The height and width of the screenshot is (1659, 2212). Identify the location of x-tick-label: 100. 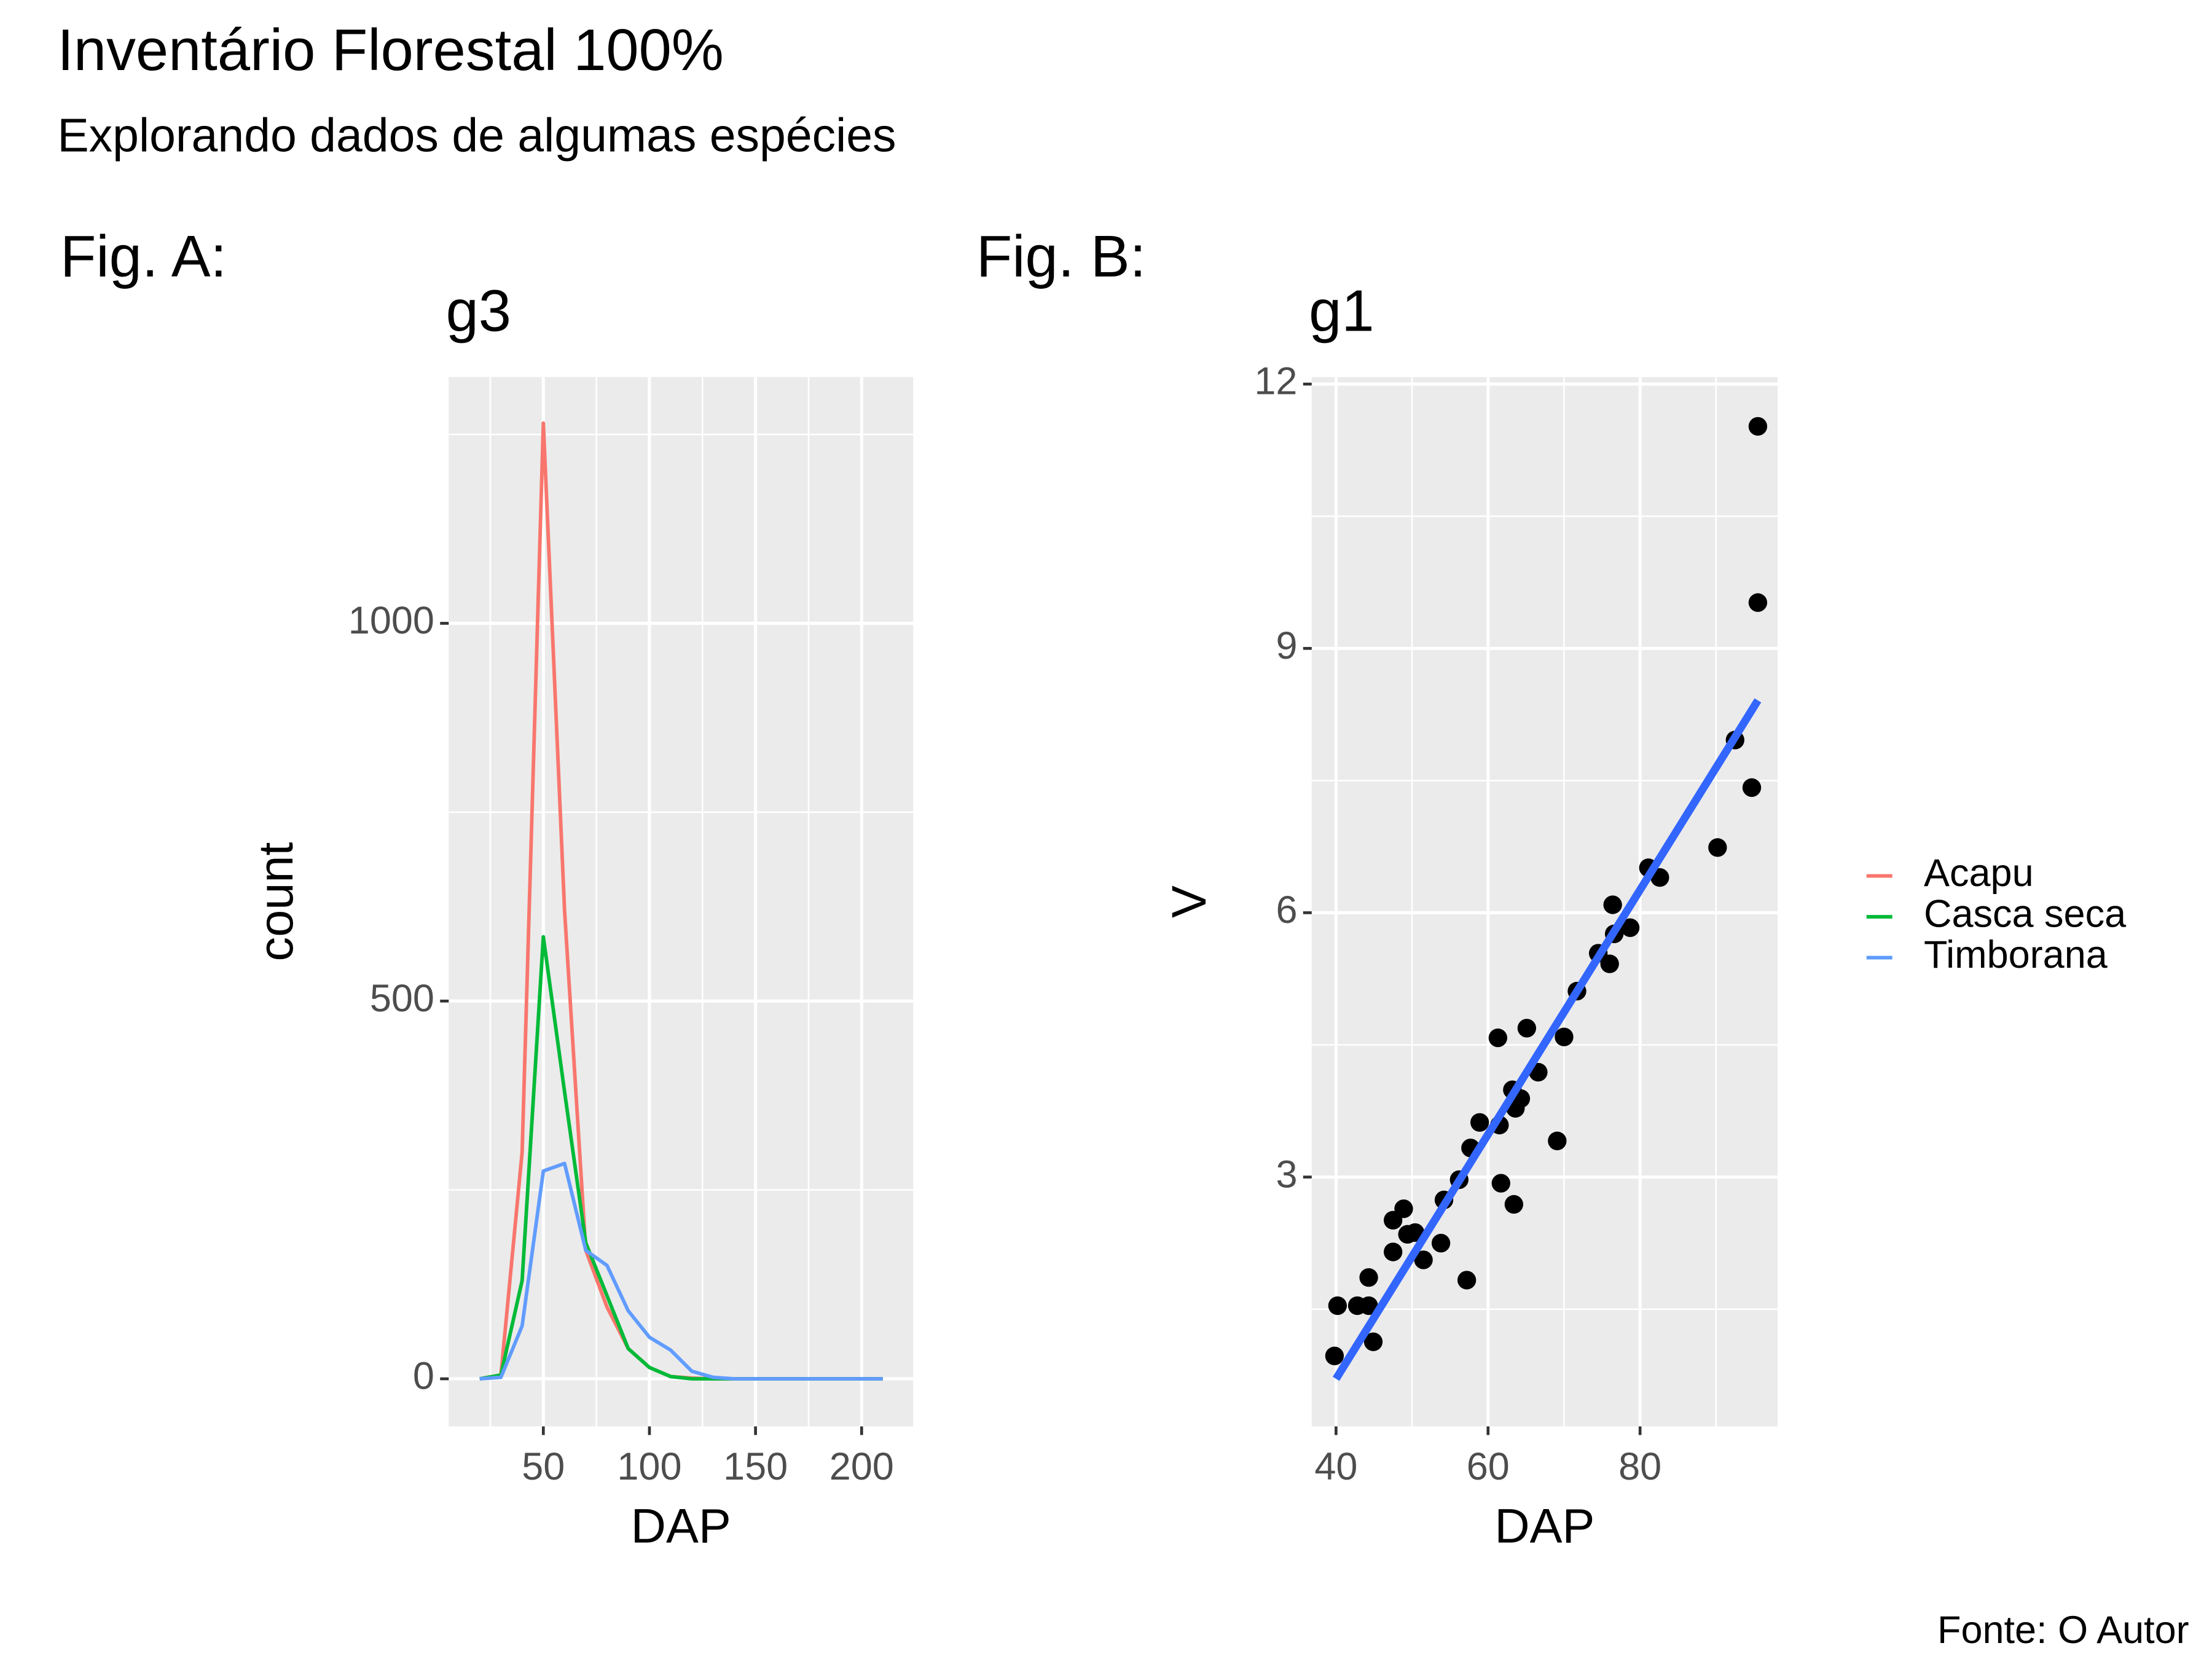
(649, 1466).